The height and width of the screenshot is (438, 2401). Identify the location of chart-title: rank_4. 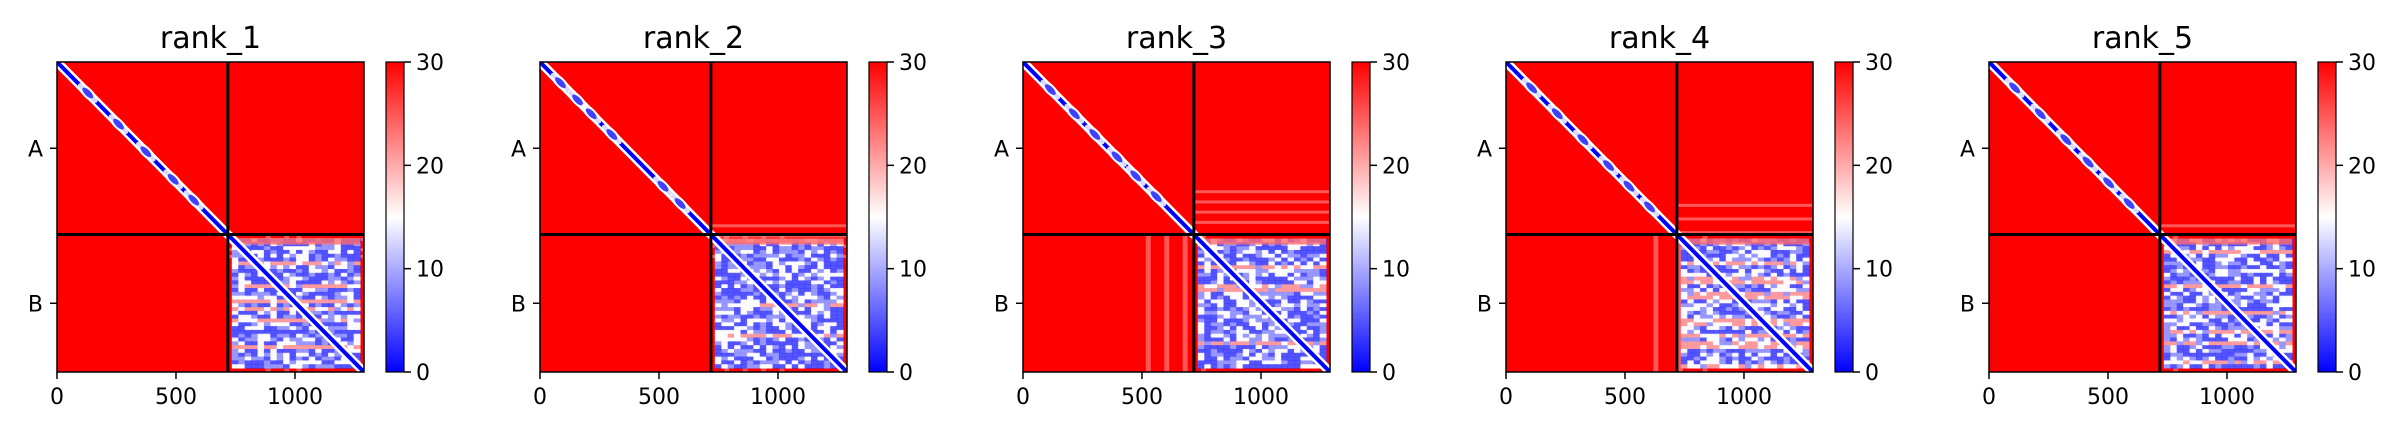
(1659, 38).